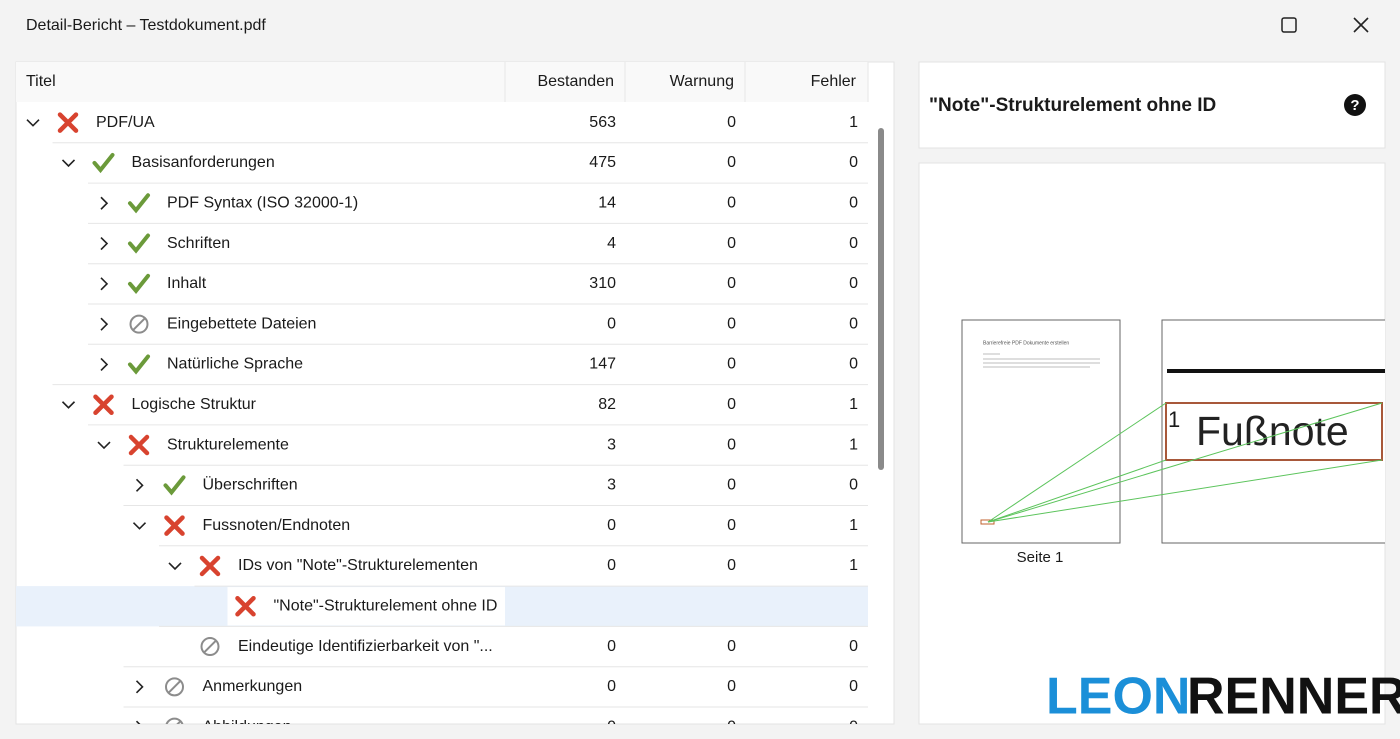 This screenshot has width=1400, height=739. I want to click on help-button: ?, so click(1355, 105).